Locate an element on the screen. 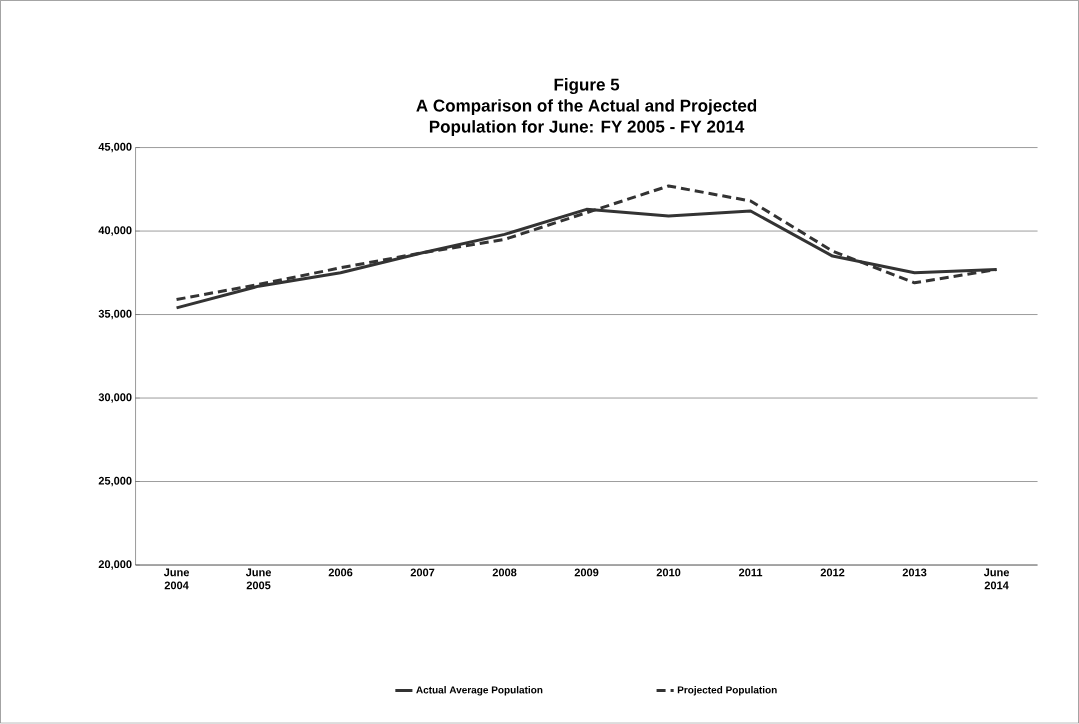 Image resolution: width=1079 pixels, height=724 pixels. x-tick-label: 2010 is located at coordinates (668, 572).